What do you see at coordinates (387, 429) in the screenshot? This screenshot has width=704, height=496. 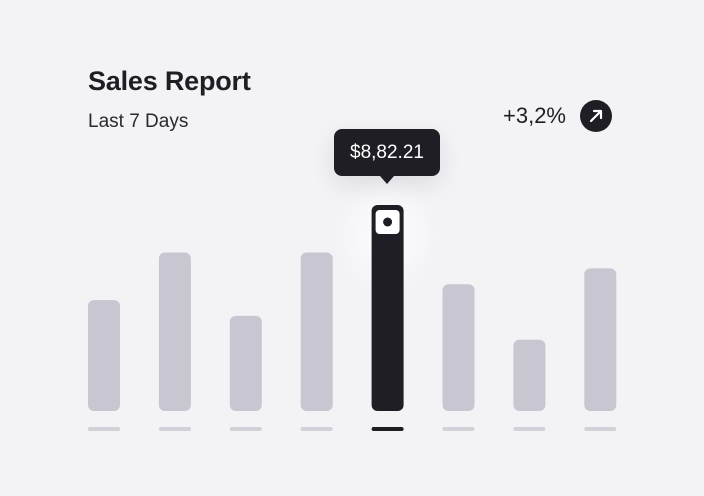 I see `x-tick-active` at bounding box center [387, 429].